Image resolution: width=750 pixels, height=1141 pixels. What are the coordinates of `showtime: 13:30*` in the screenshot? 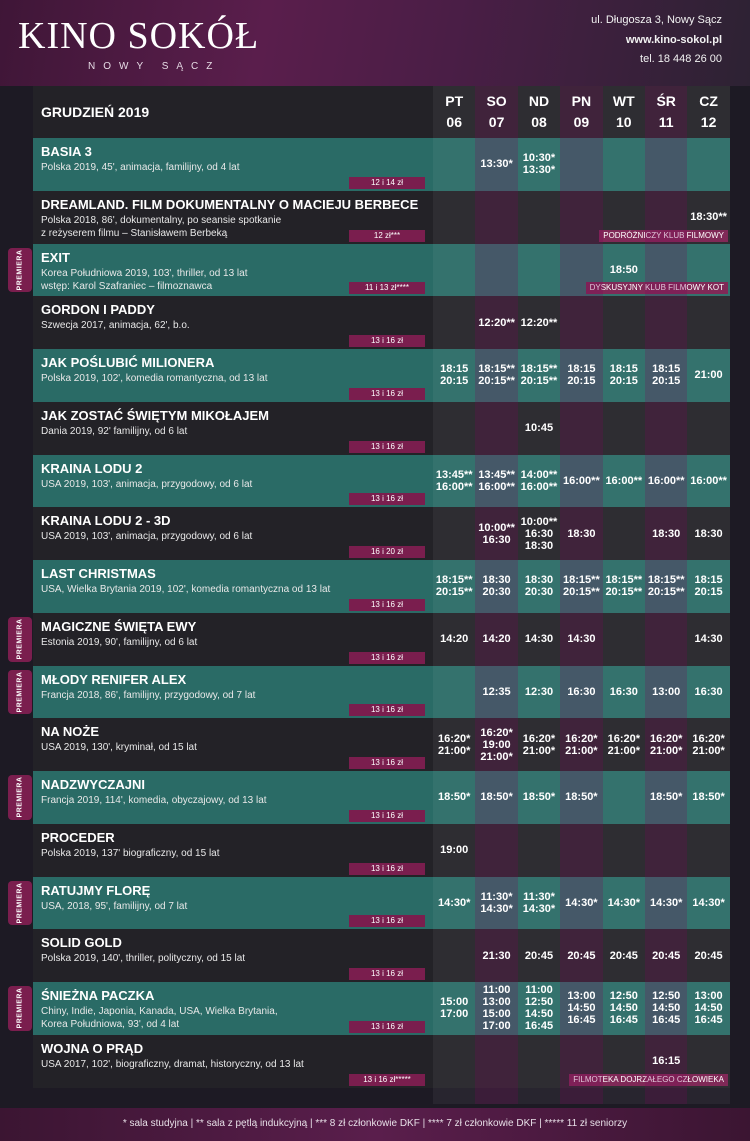 It's located at (539, 170).